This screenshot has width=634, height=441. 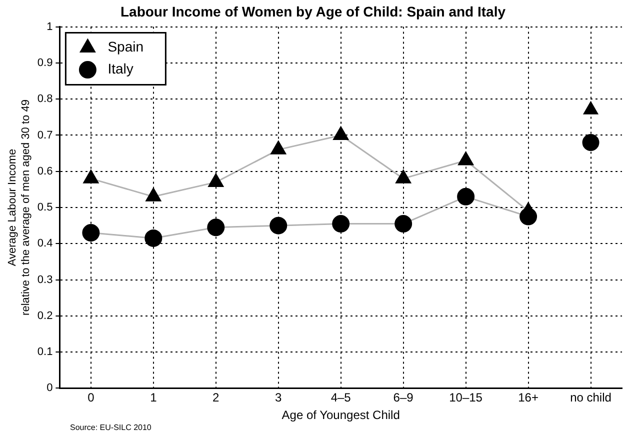 I want to click on legend-label: Spain, so click(x=126, y=46).